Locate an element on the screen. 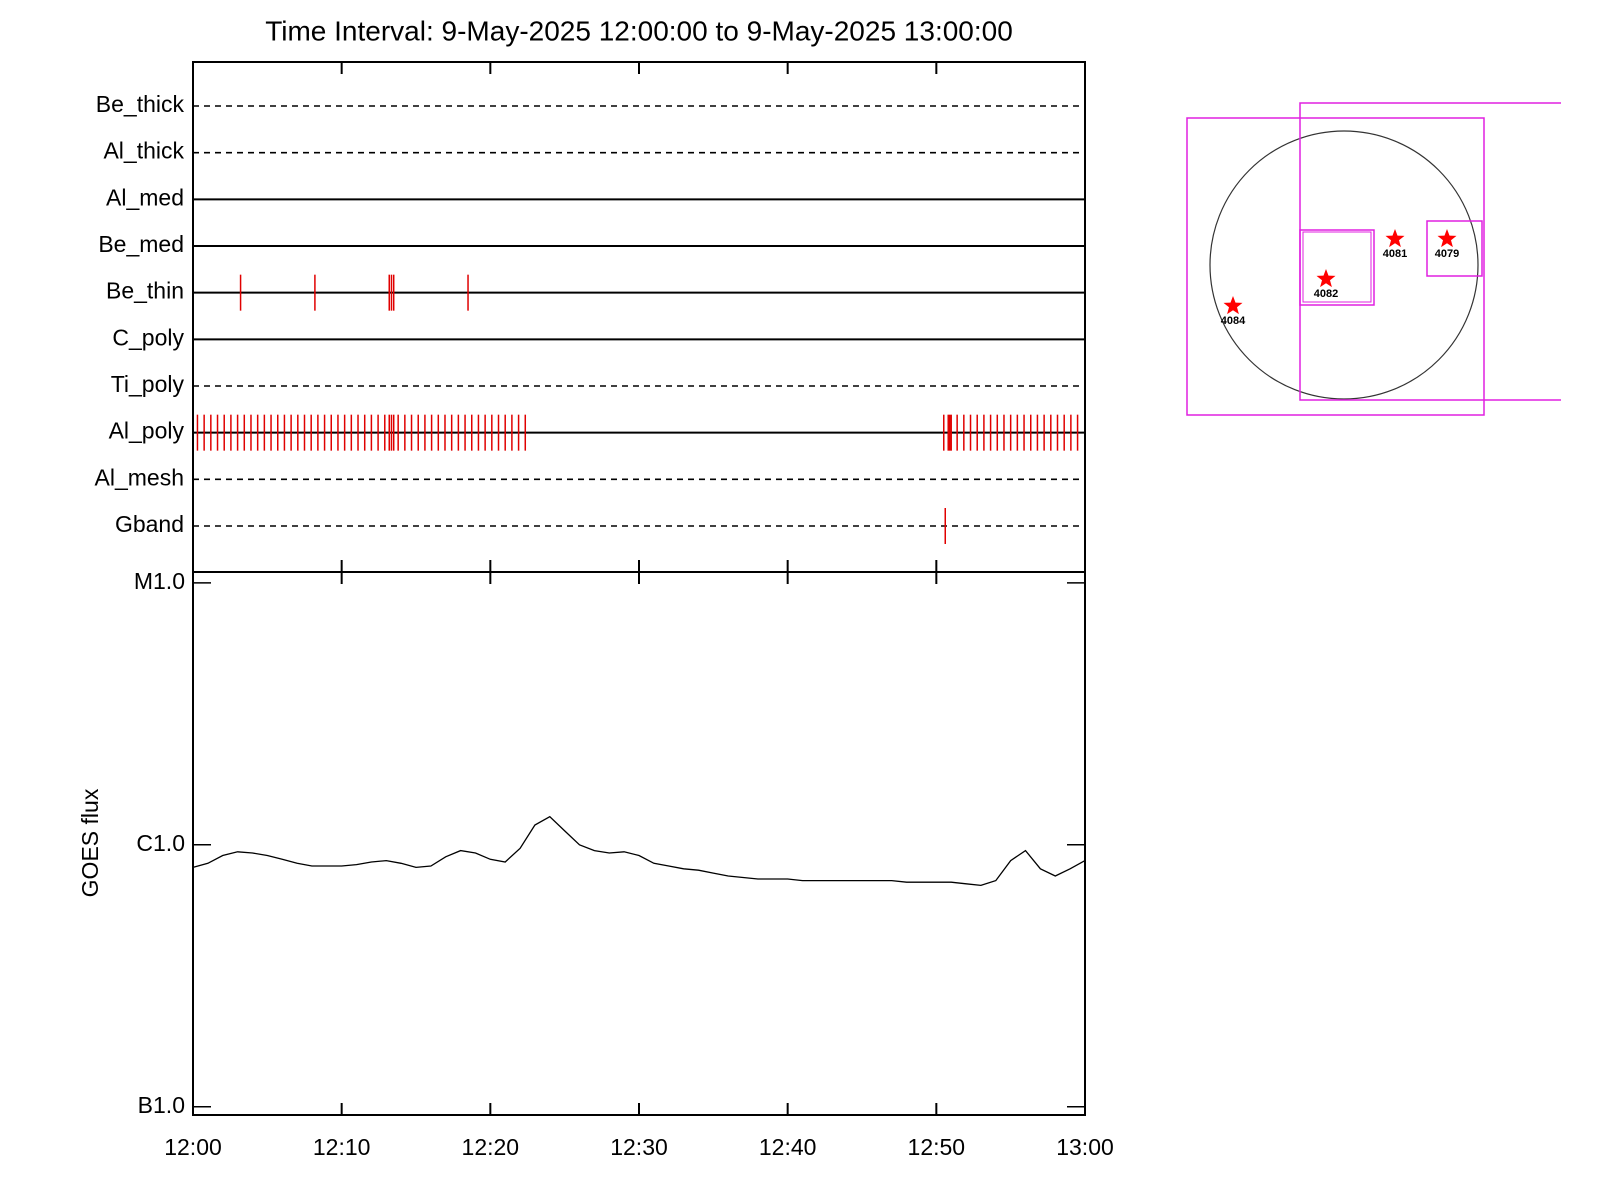 The height and width of the screenshot is (1200, 1600). region-label: 4084 is located at coordinates (1233, 321).